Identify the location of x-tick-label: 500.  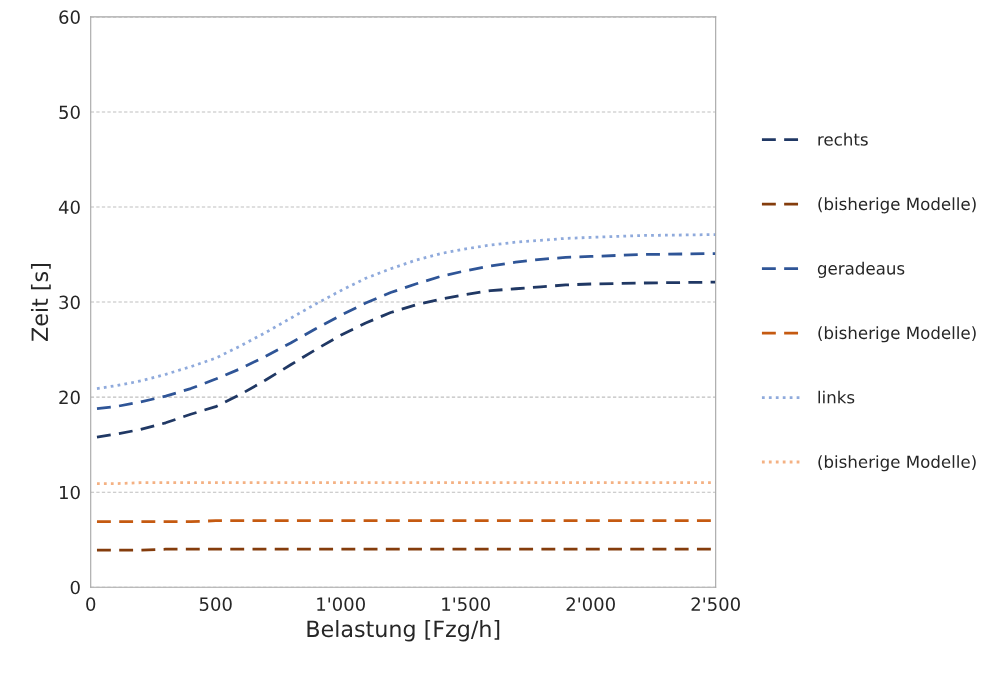
(215, 604).